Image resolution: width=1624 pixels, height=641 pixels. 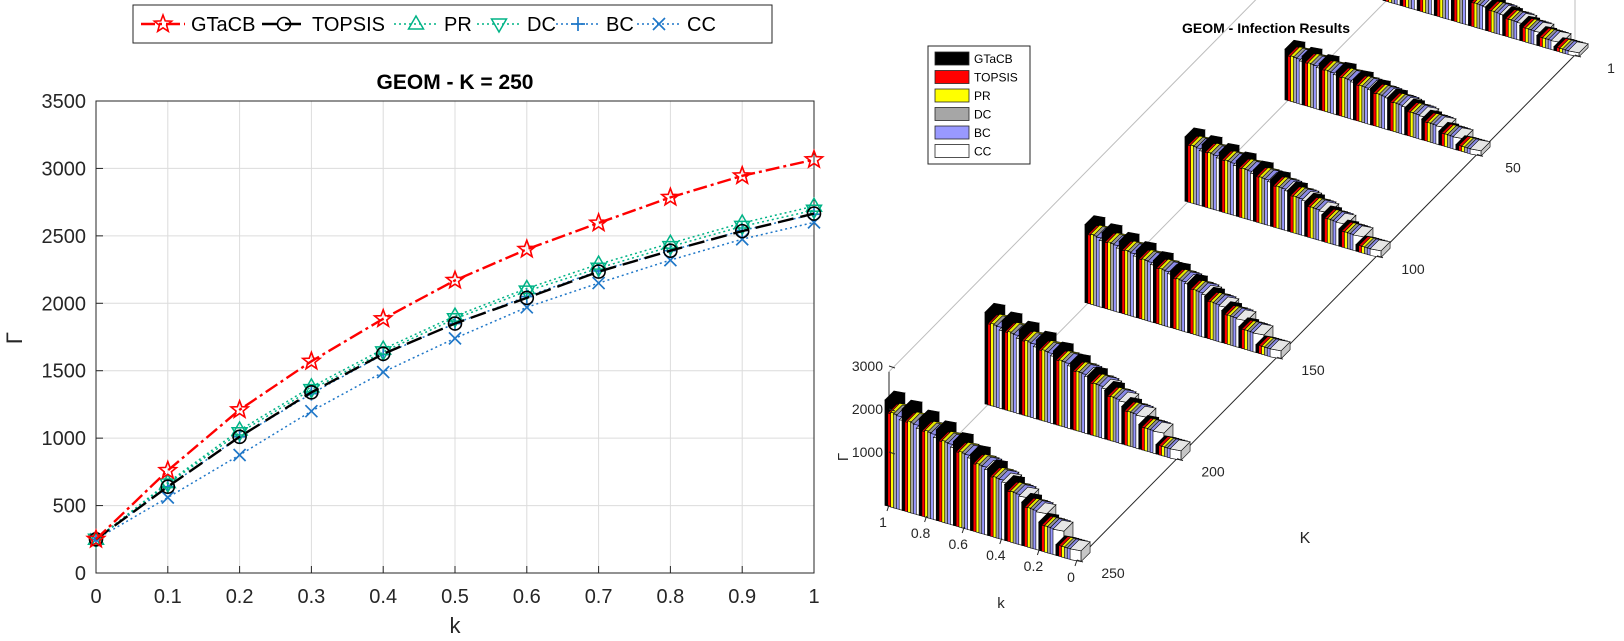 I want to click on bar3d-k-tick-label: 0.8, so click(x=921, y=533).